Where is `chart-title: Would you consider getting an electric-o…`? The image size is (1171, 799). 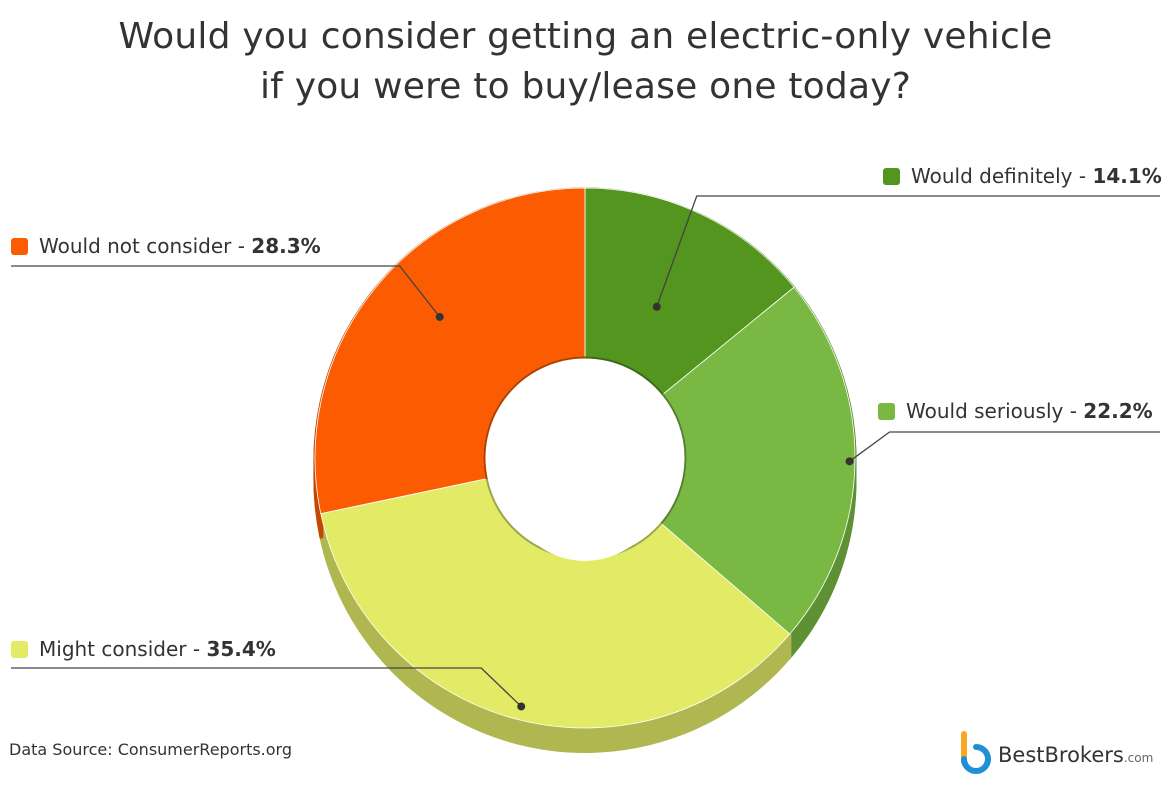 chart-title: Would you consider getting an electric-o… is located at coordinates (585, 62).